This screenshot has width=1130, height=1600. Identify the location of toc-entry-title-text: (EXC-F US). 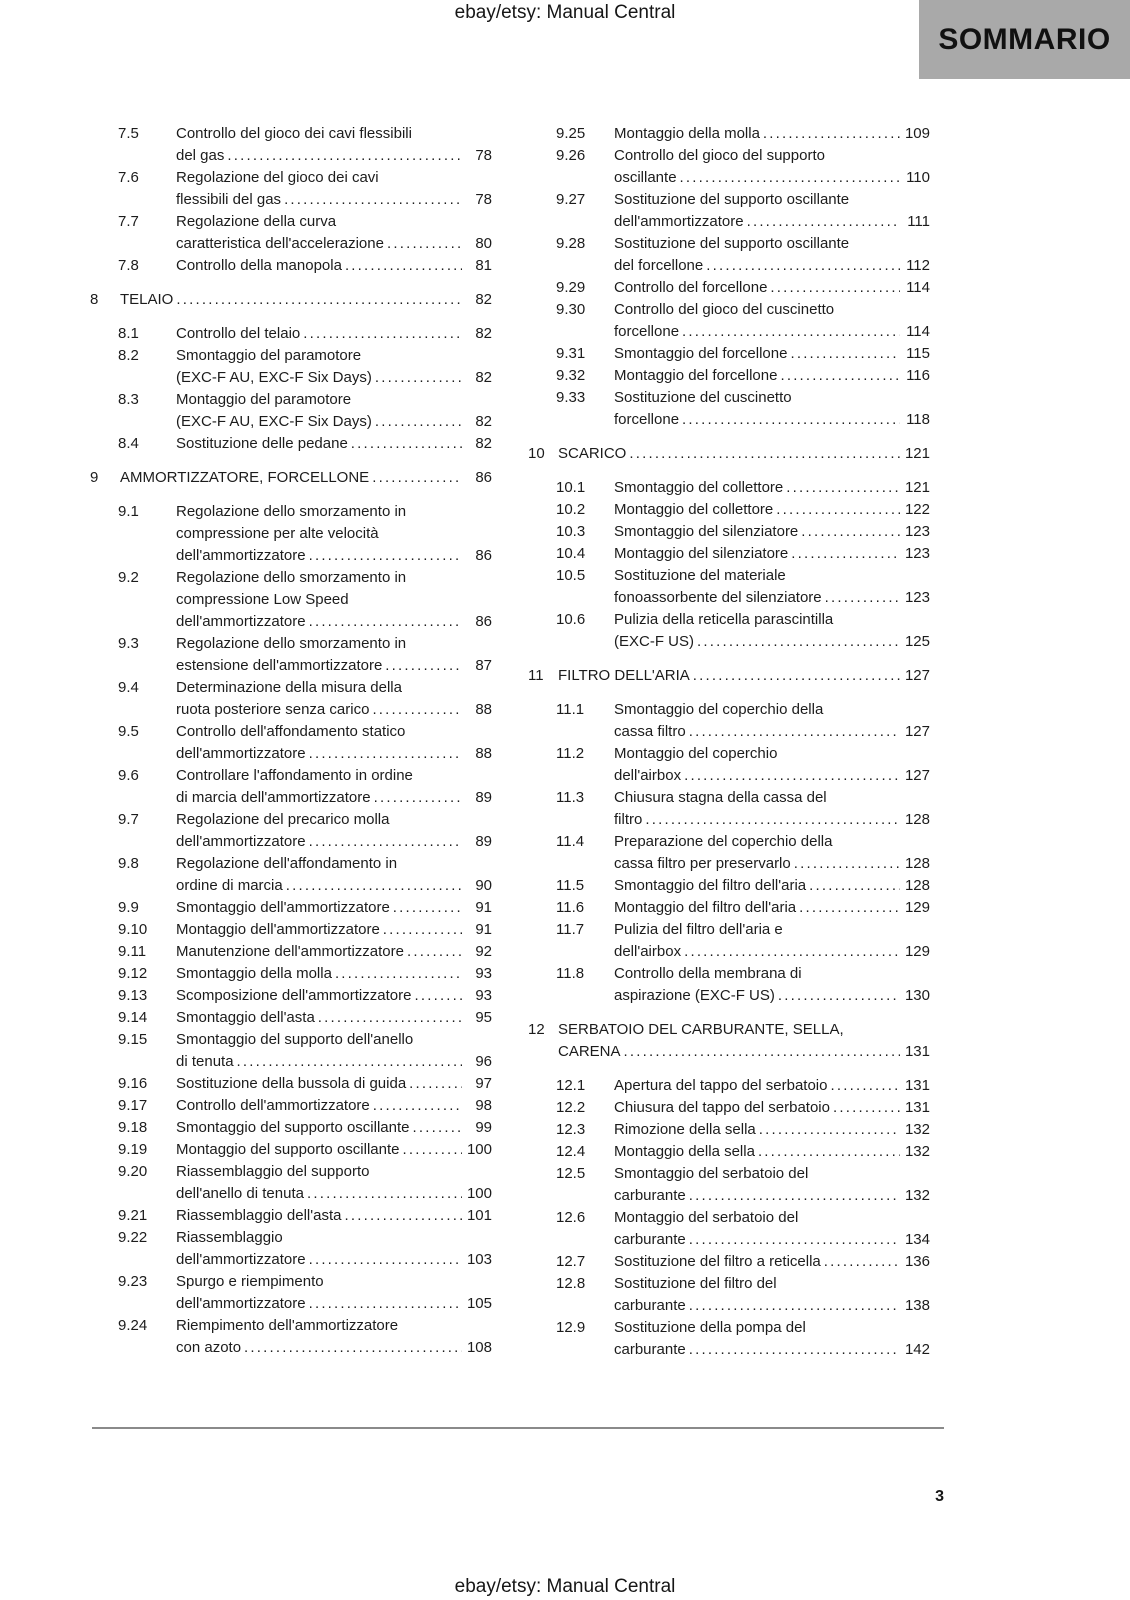
(654, 641).